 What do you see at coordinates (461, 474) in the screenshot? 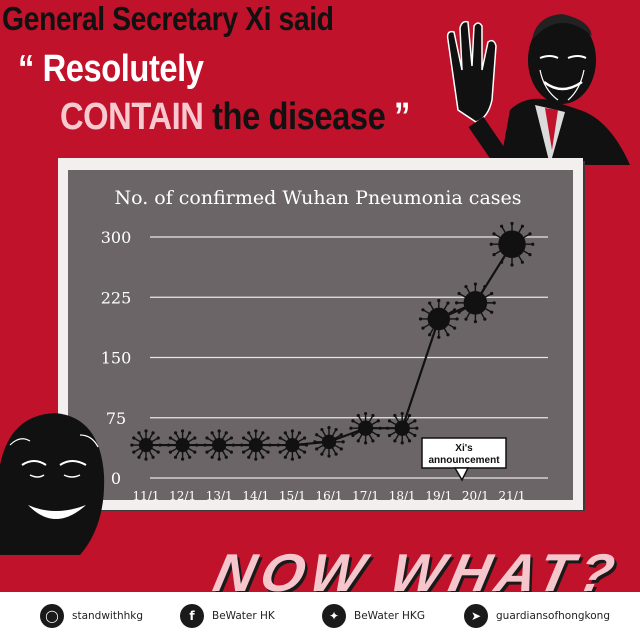
I see `annotation-tail` at bounding box center [461, 474].